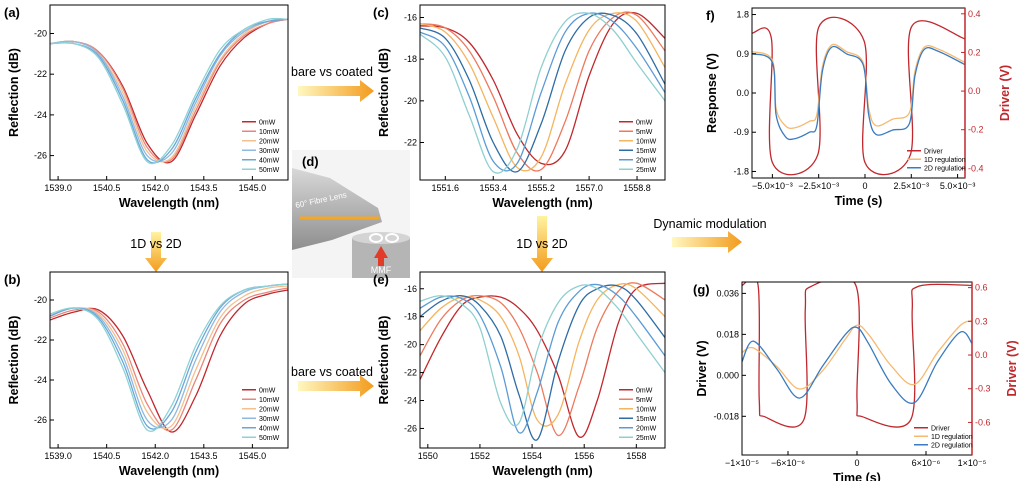 This screenshot has width=1024, height=481. Describe the element at coordinates (741, 171) in the screenshot. I see `y-tick-label: -1.8` at that location.